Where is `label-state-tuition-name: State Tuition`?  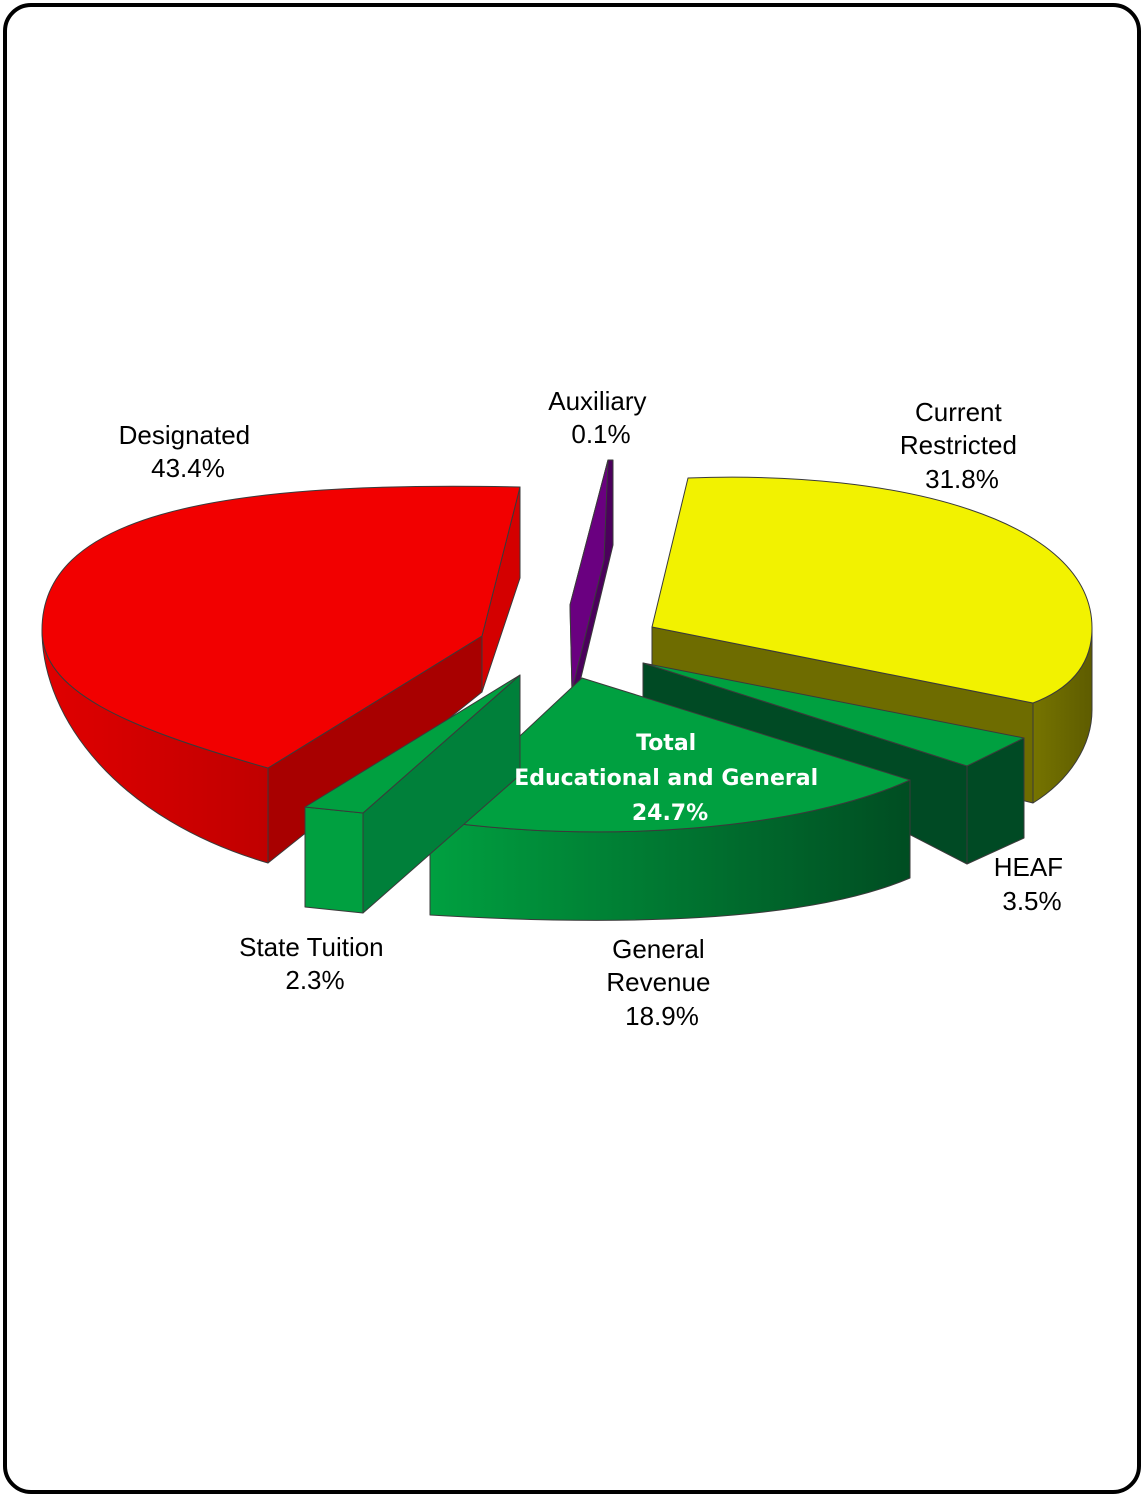 label-state-tuition-name: State Tuition is located at coordinates (311, 947).